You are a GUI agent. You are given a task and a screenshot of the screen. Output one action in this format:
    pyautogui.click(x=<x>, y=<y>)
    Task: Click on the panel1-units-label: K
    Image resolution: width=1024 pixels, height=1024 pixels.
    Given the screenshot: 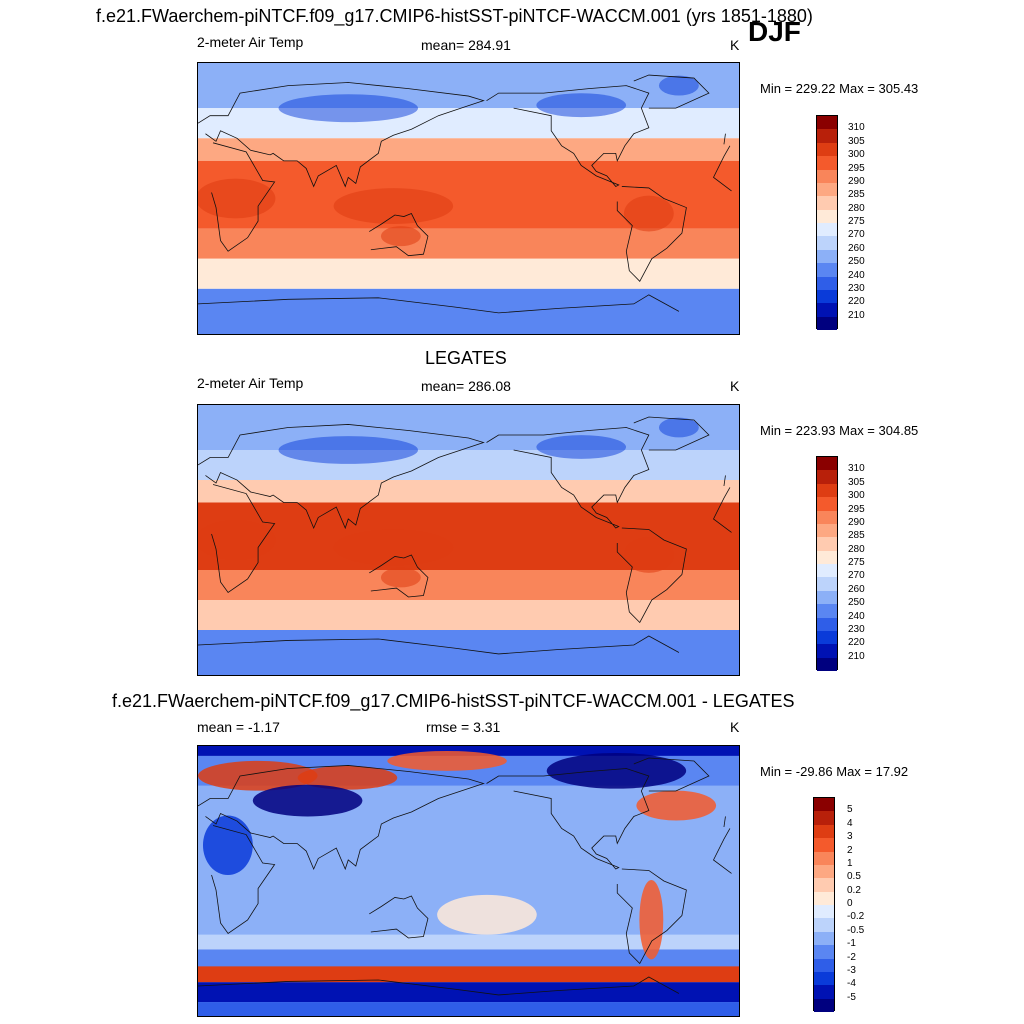 What is the action you would take?
    pyautogui.click(x=735, y=45)
    